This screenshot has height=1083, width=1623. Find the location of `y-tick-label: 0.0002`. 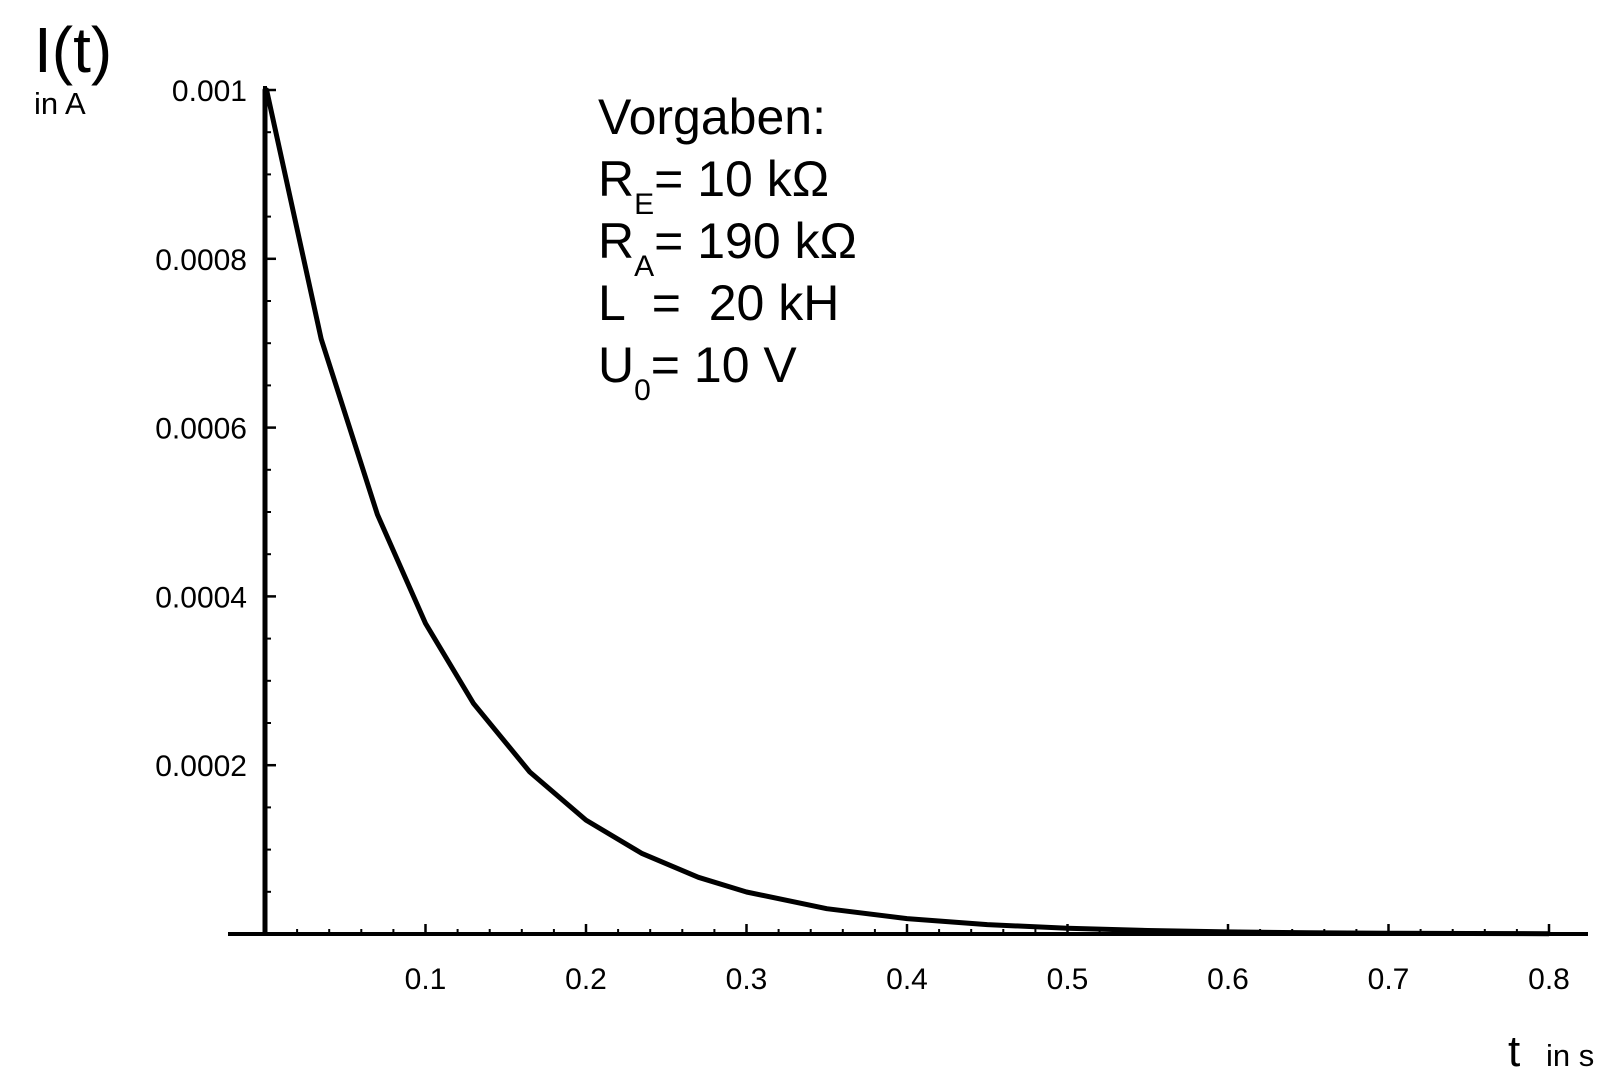

y-tick-label: 0.0002 is located at coordinates (201, 766).